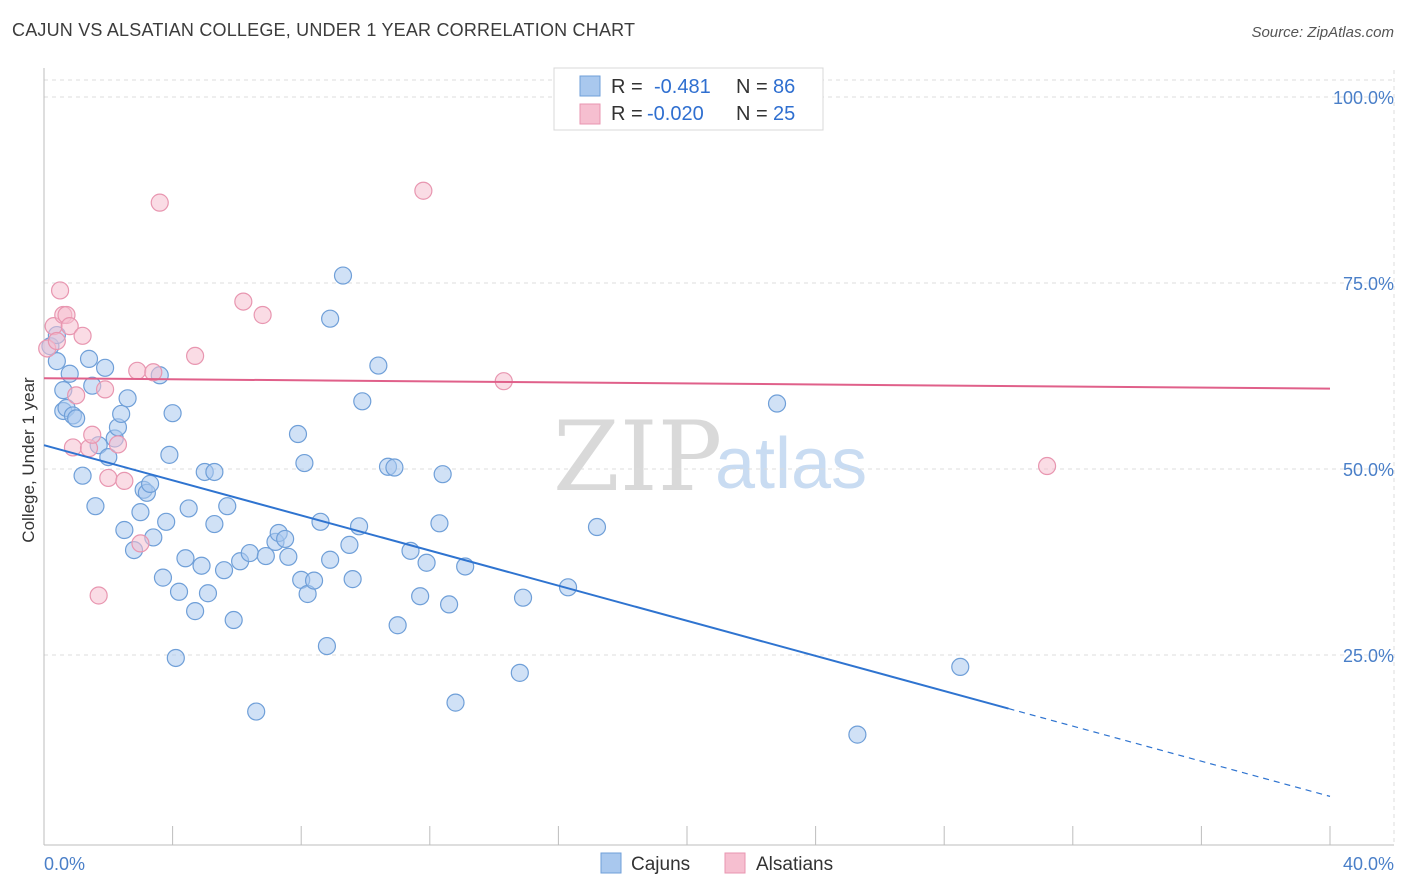 This screenshot has height=892, width=1406. Describe the element at coordinates (752, 114) in the screenshot. I see `legend-n-label-alsatians: N =` at that location.